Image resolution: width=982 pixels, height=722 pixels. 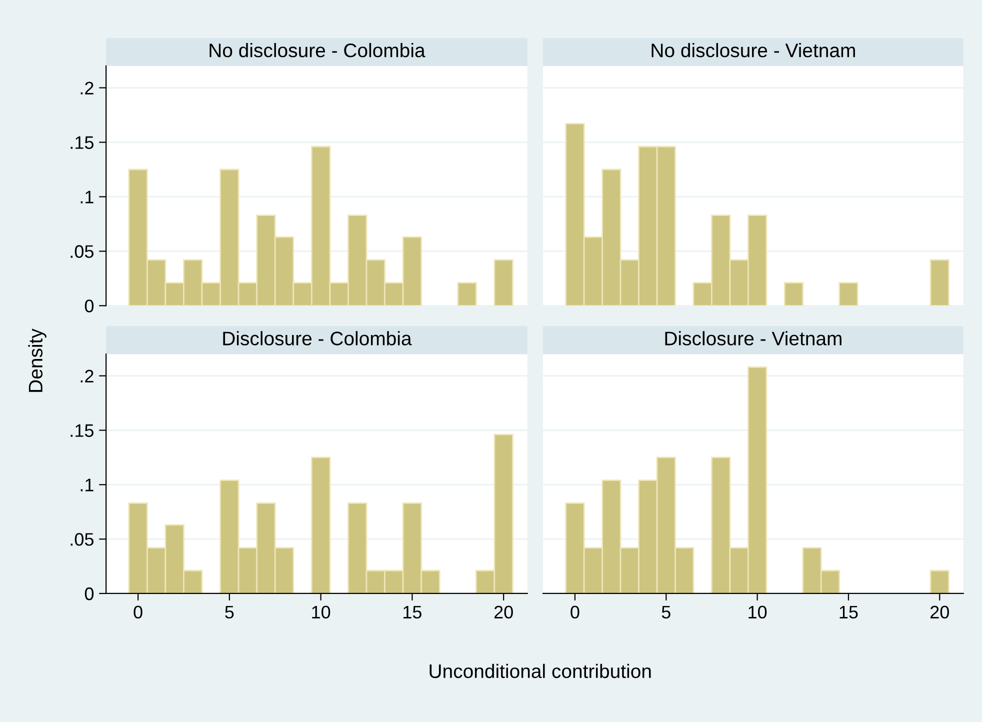 I want to click on y-axis-title: Density, so click(x=37, y=360).